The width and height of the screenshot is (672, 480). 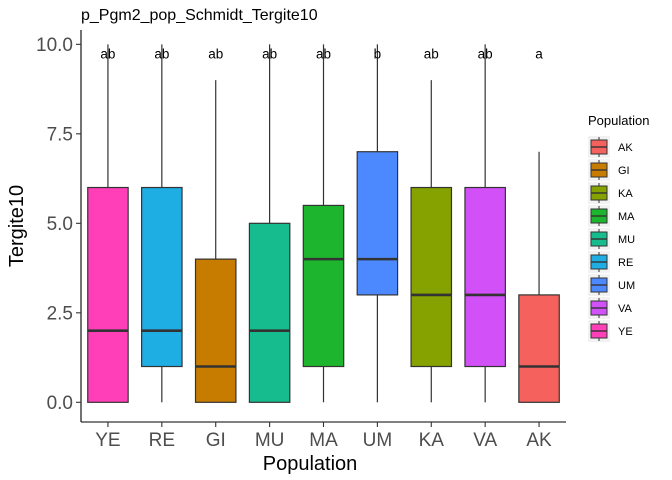 I want to click on x-tick-label: KA, so click(x=432, y=440).